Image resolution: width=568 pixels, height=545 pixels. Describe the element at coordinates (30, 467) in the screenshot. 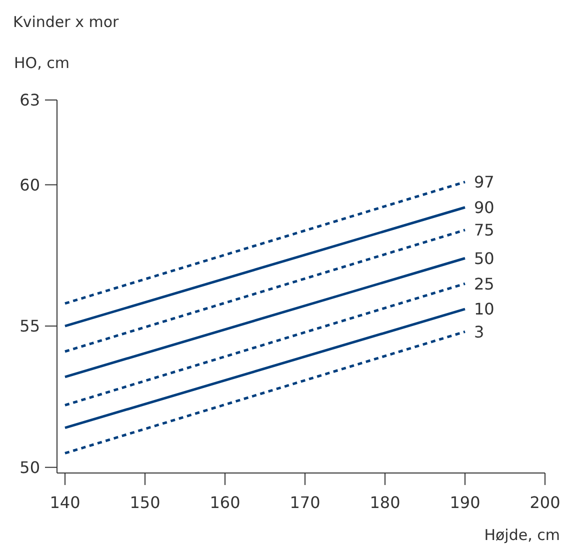

I see `y-tick-label: 50` at that location.